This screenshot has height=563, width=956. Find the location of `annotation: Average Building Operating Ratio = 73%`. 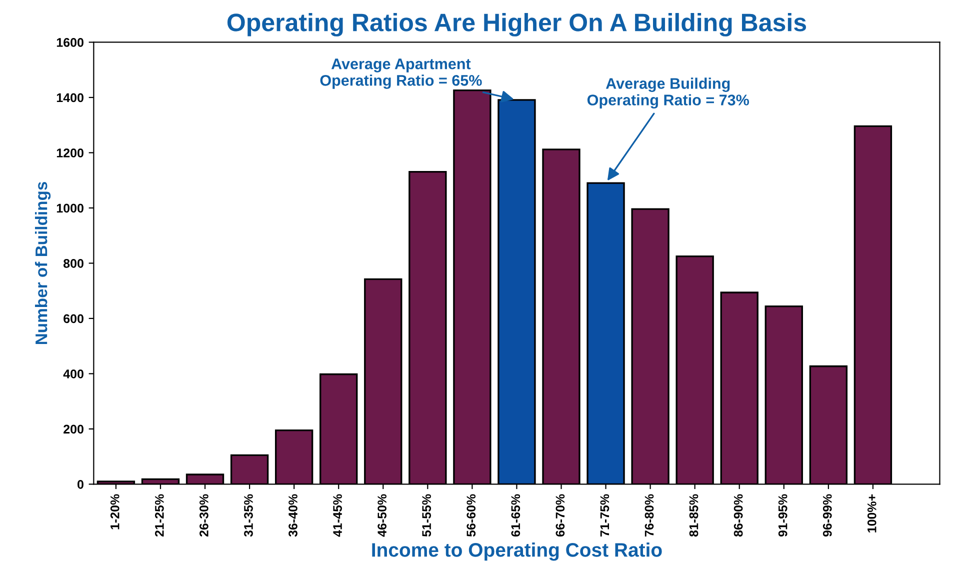

annotation: Average Building Operating Ratio = 73% is located at coordinates (668, 93).